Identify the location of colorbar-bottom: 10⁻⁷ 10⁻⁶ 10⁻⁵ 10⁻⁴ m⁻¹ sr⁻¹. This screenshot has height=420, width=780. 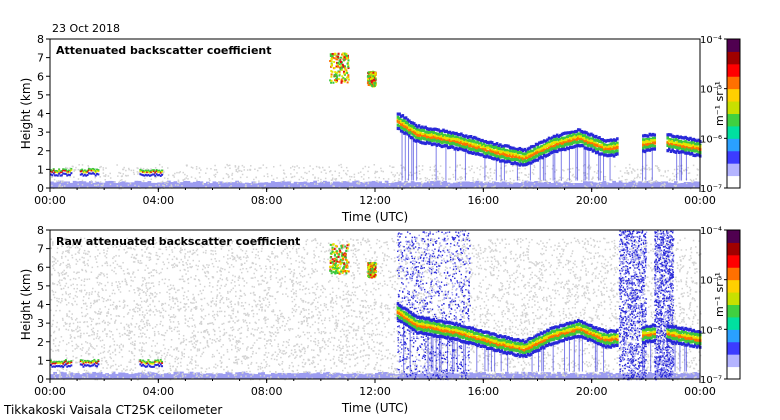
(720, 306).